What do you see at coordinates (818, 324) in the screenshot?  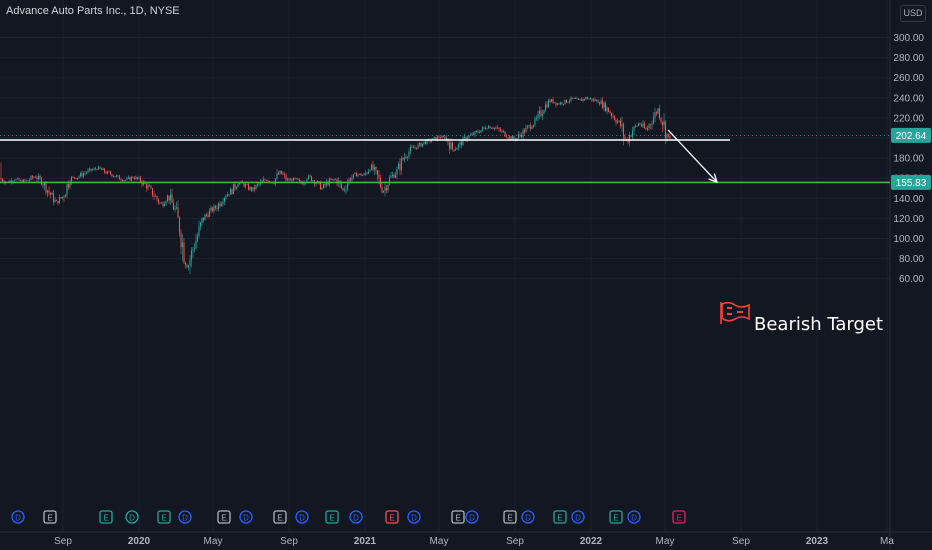 I see `bearish-target-label: Bearish Target` at bounding box center [818, 324].